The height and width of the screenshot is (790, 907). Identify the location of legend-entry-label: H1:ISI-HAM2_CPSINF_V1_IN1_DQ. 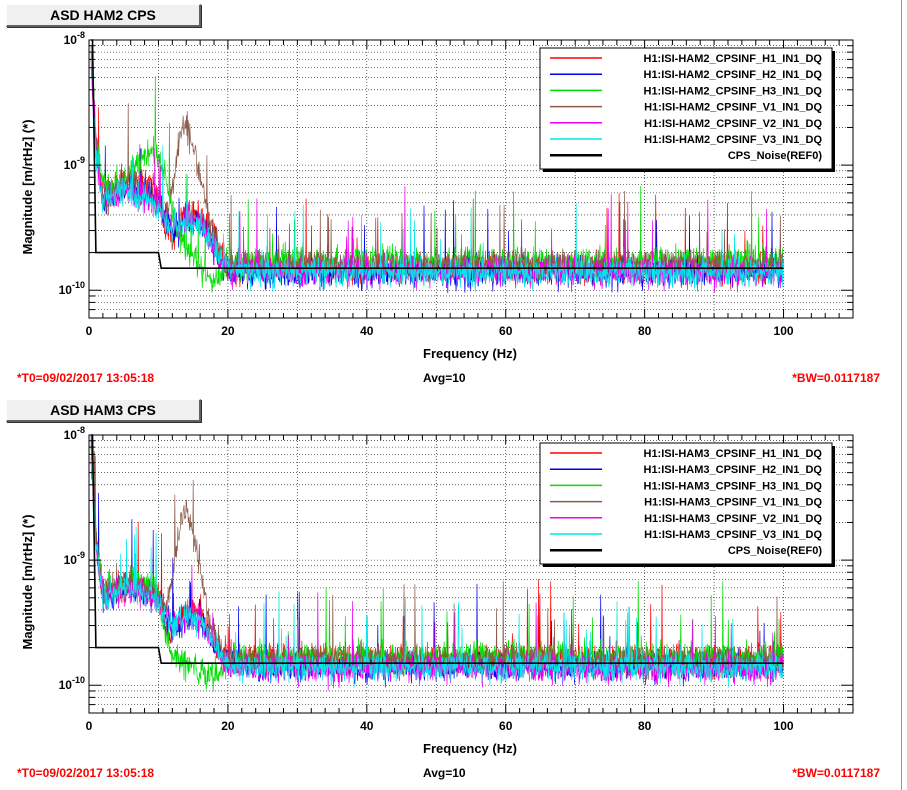
(733, 108).